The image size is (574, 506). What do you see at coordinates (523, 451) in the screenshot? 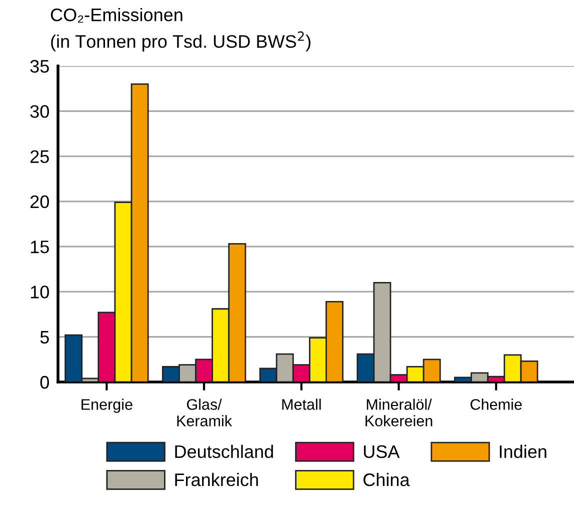
I see `legend-label: Indien` at bounding box center [523, 451].